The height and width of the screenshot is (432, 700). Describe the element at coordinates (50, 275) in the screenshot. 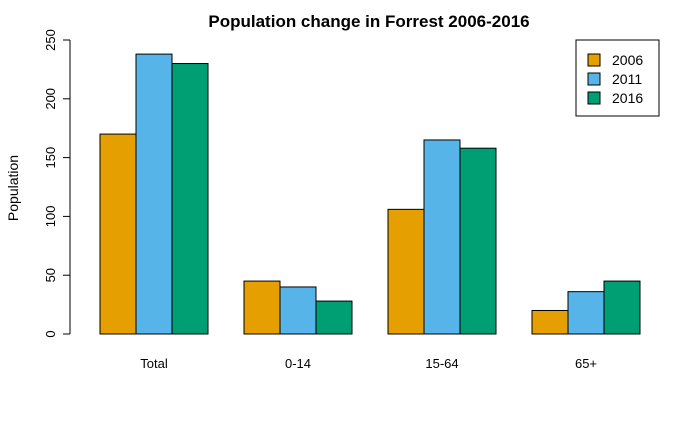

I see `y-tick-label: 50` at that location.